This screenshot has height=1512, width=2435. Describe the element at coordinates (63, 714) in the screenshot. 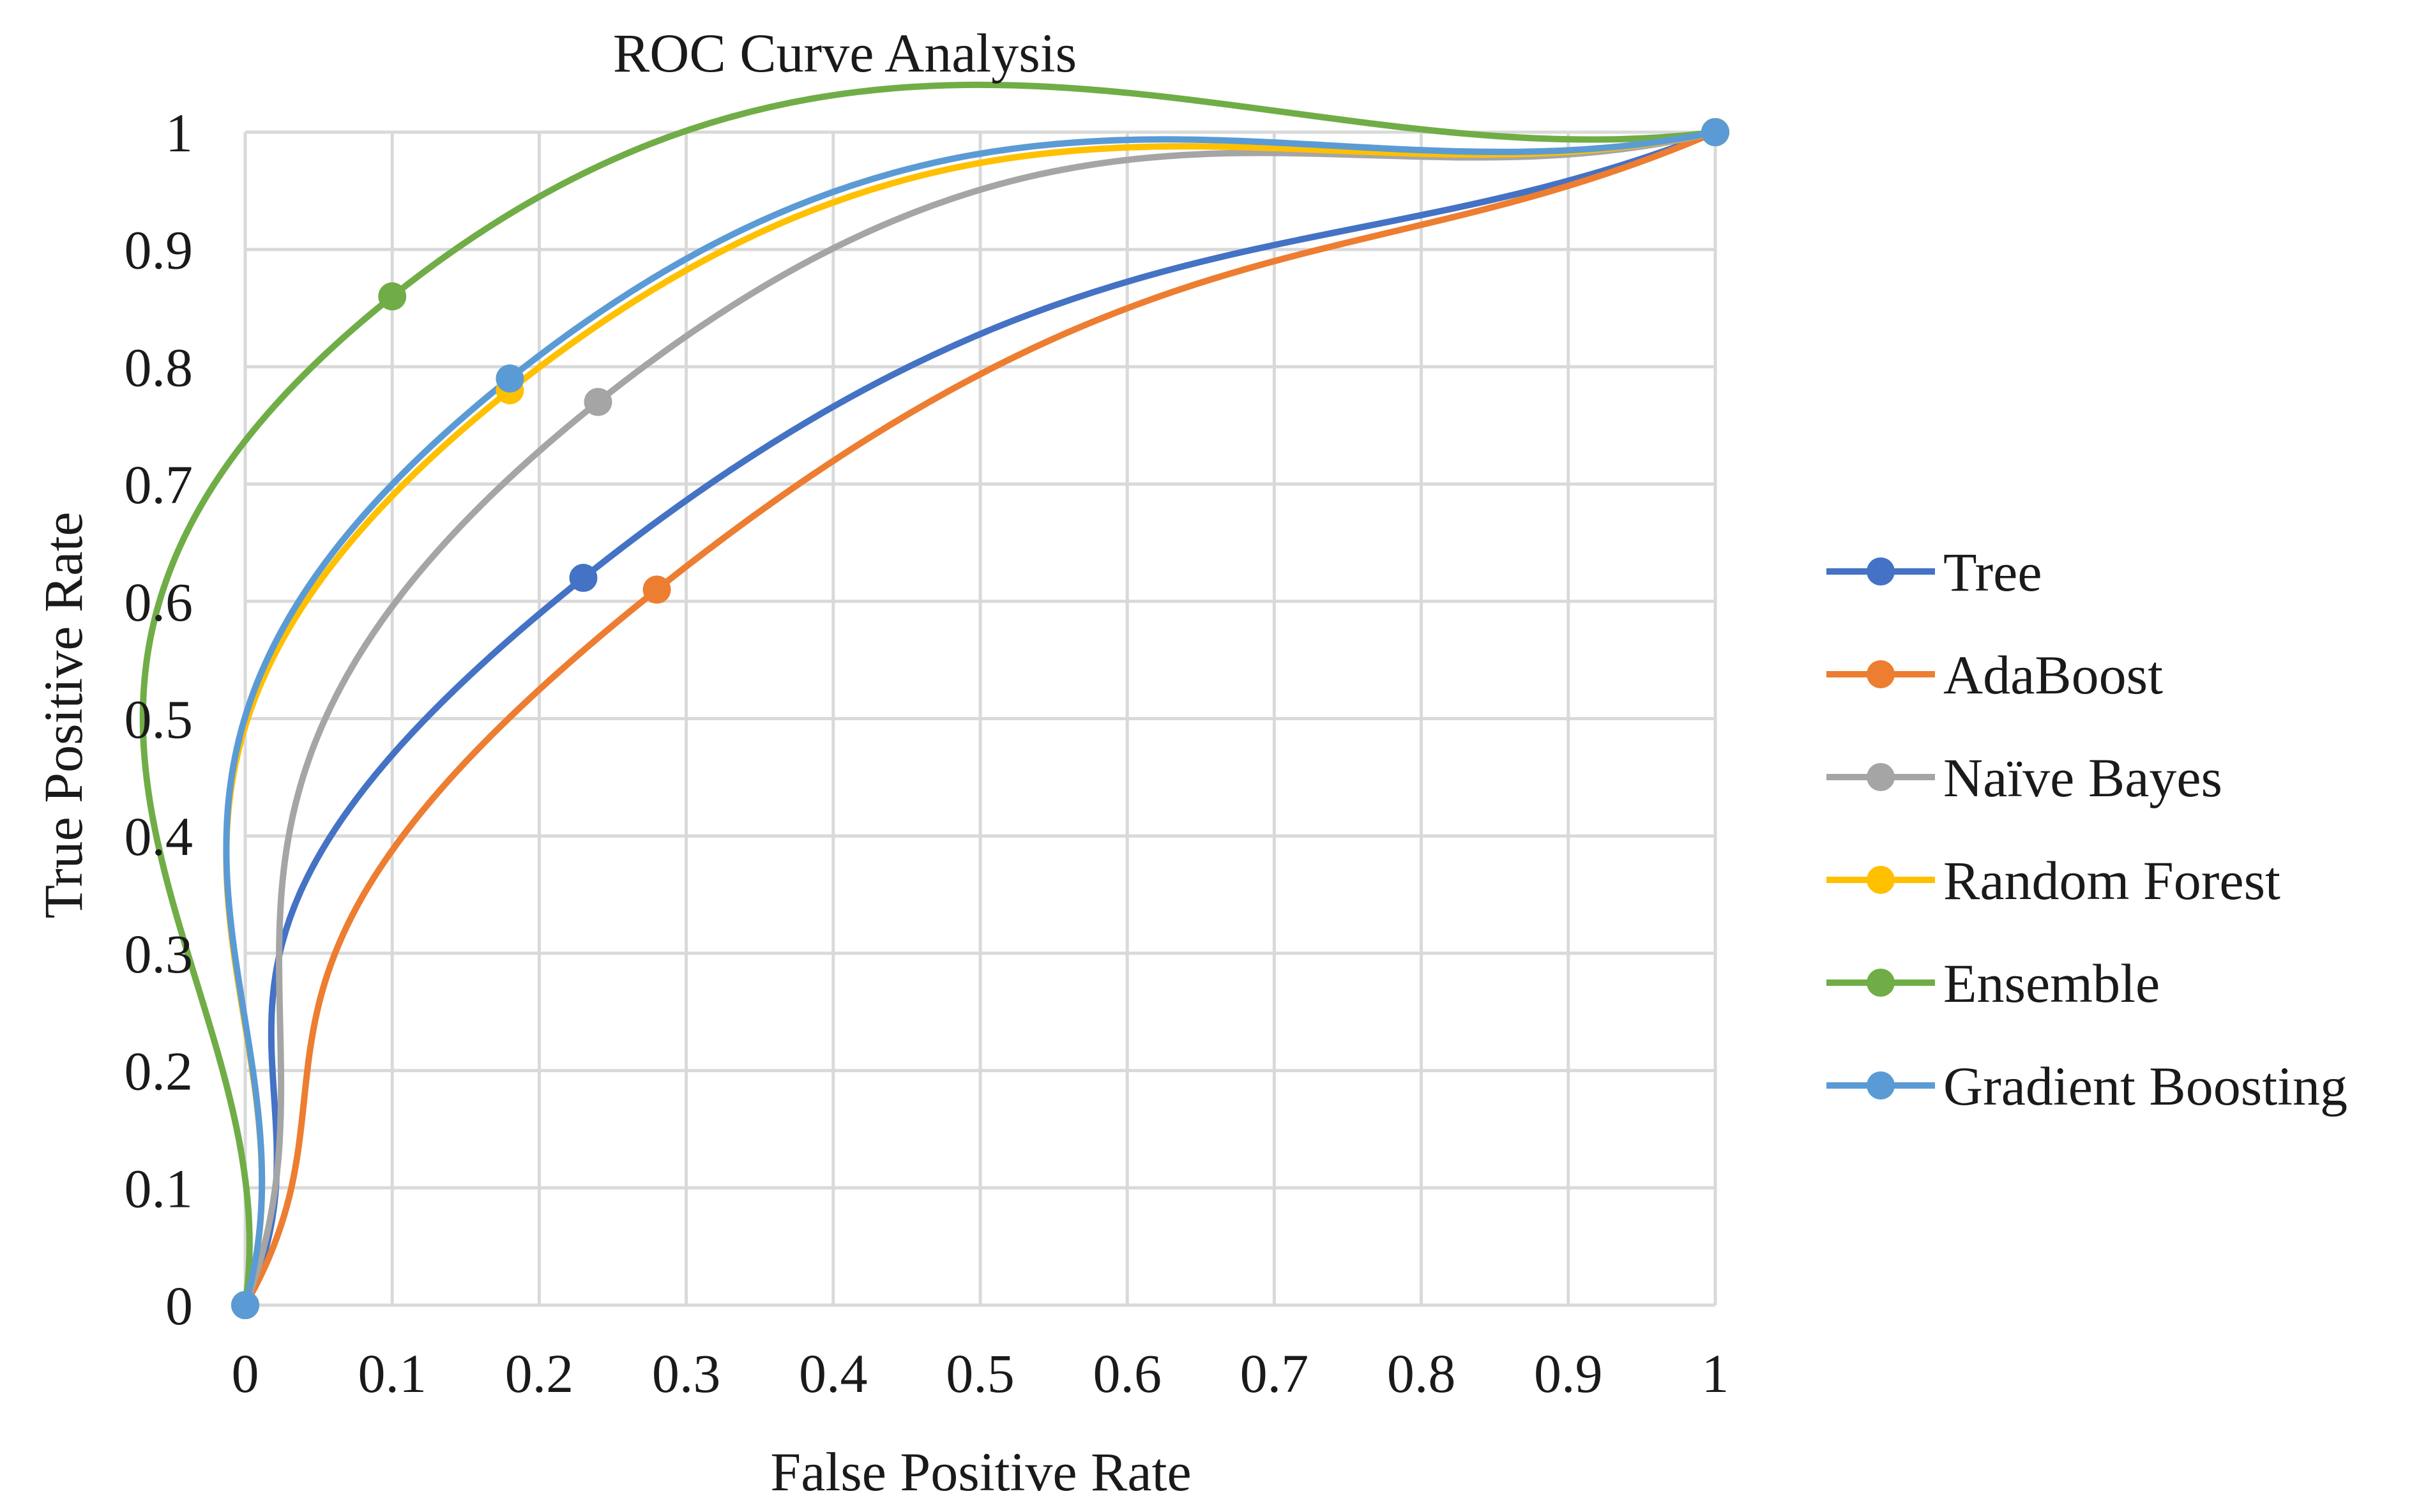

I see `y-axis-title: True Positive Rate` at that location.